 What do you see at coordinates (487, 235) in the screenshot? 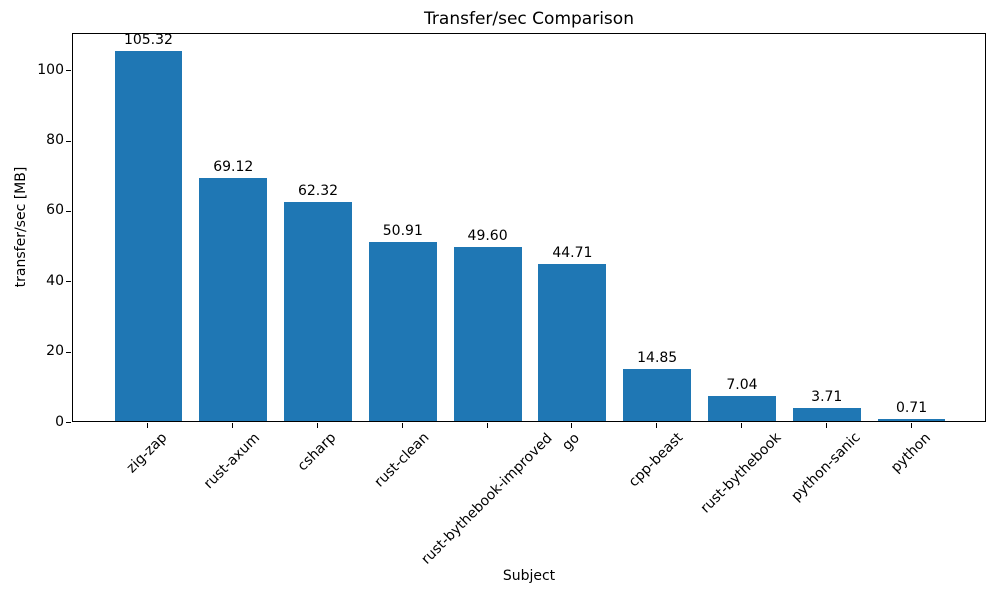
I see `bar-value-label: 49.60` at bounding box center [487, 235].